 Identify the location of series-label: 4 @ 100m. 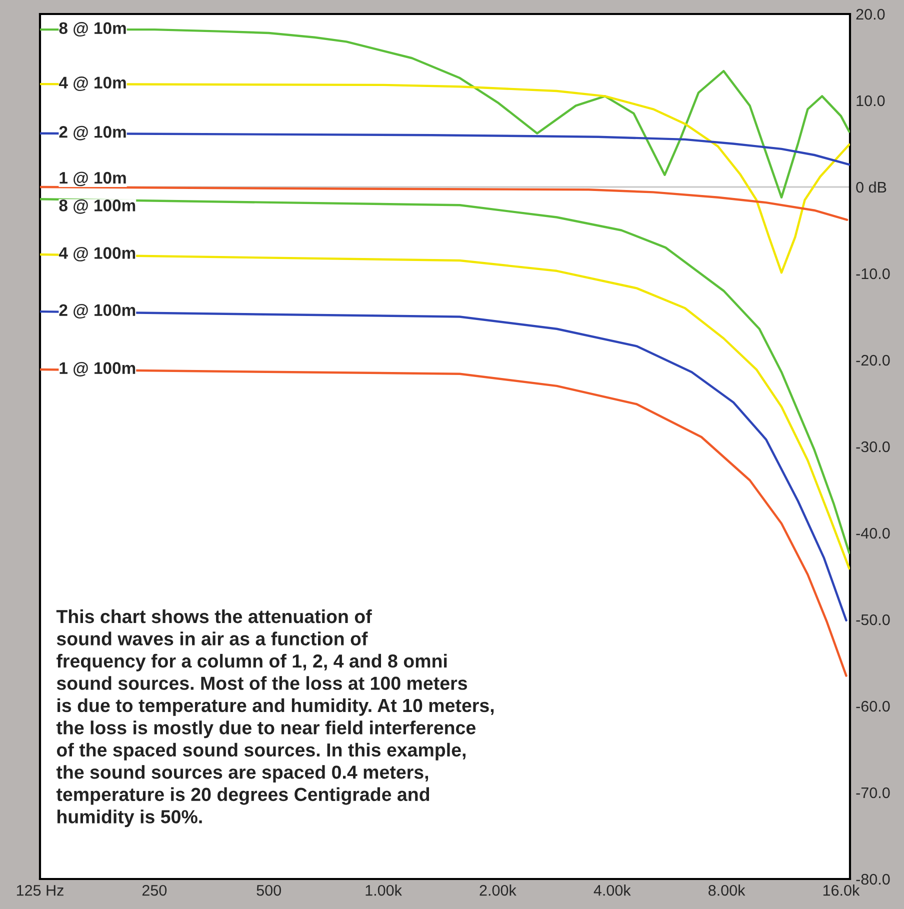
(97, 254).